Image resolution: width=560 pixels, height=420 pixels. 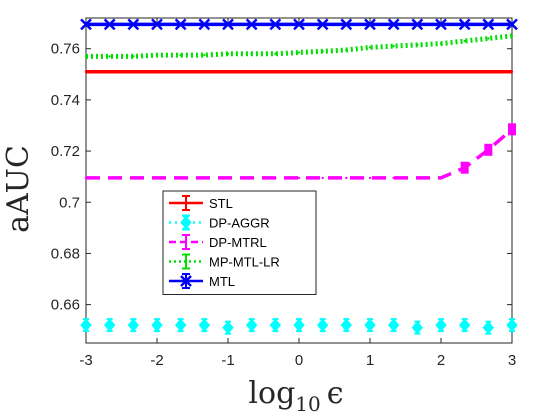 I want to click on y-tick-label: 0.7, so click(x=69, y=202).